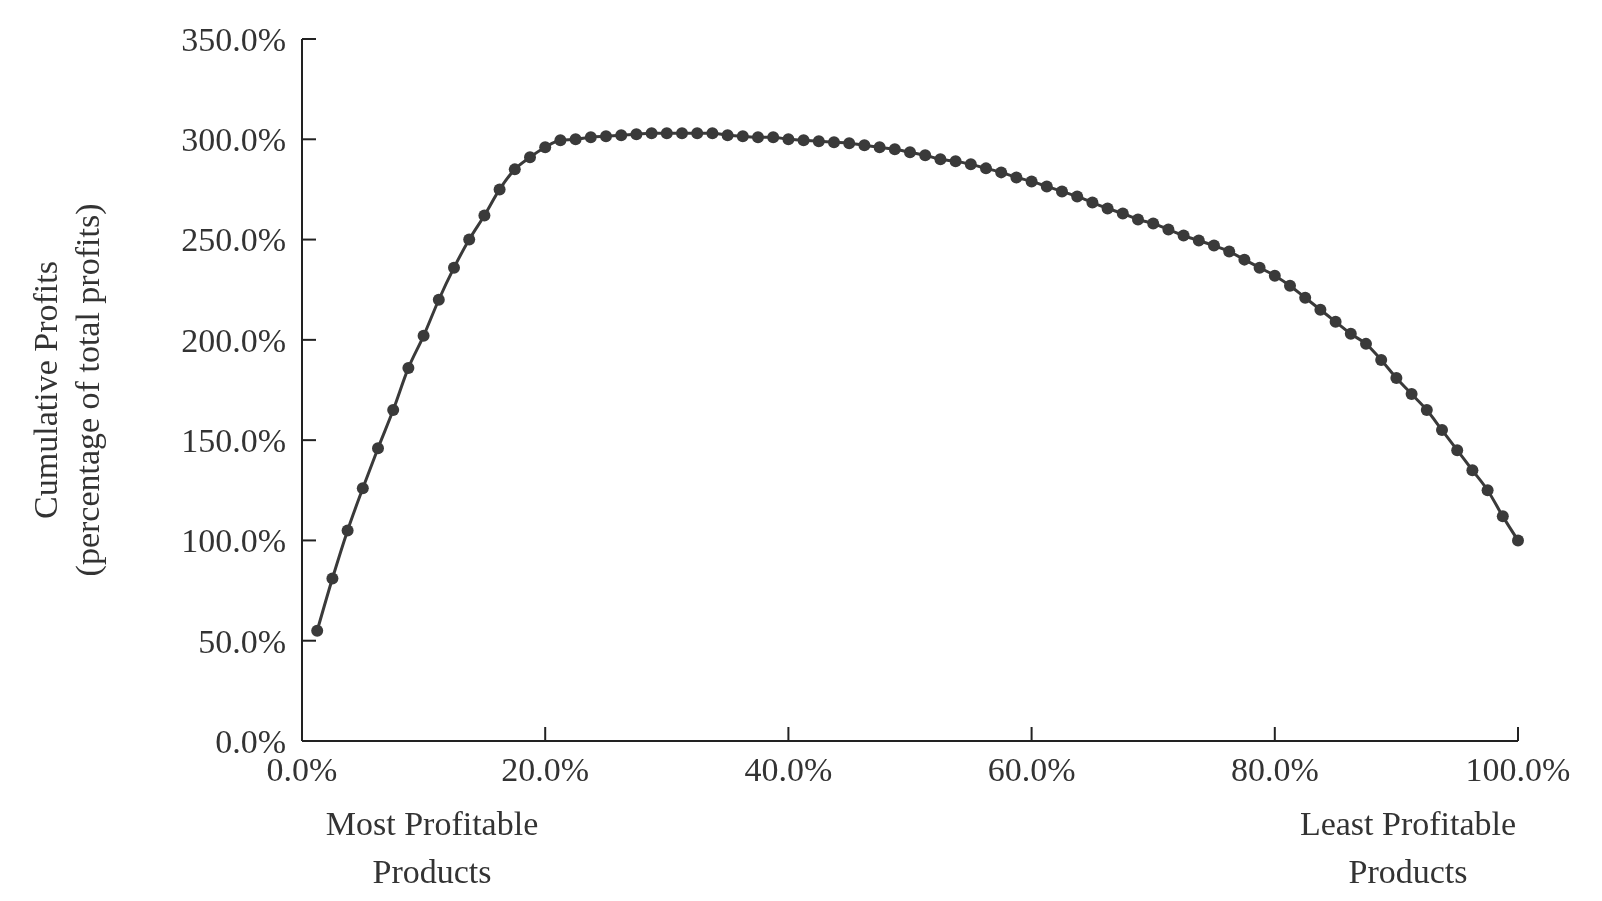 This screenshot has width=1602, height=901. I want to click on x-tick-label: 80.0%, so click(1274, 769).